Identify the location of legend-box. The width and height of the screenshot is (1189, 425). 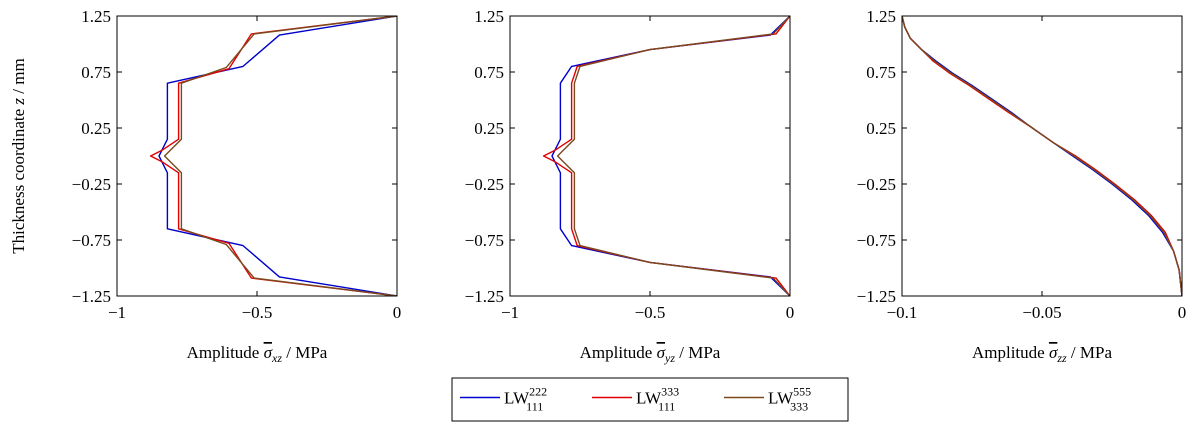
(650, 399).